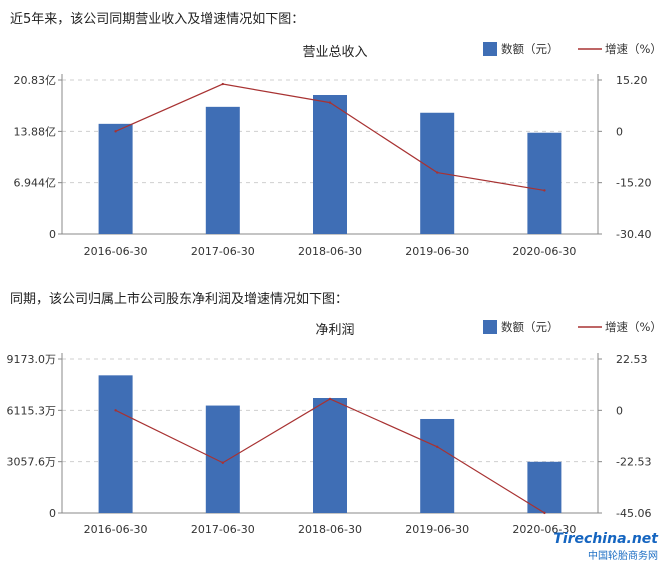 This screenshot has width=664, height=565. I want to click on y-right-tick-label: -30.40, so click(633, 234).